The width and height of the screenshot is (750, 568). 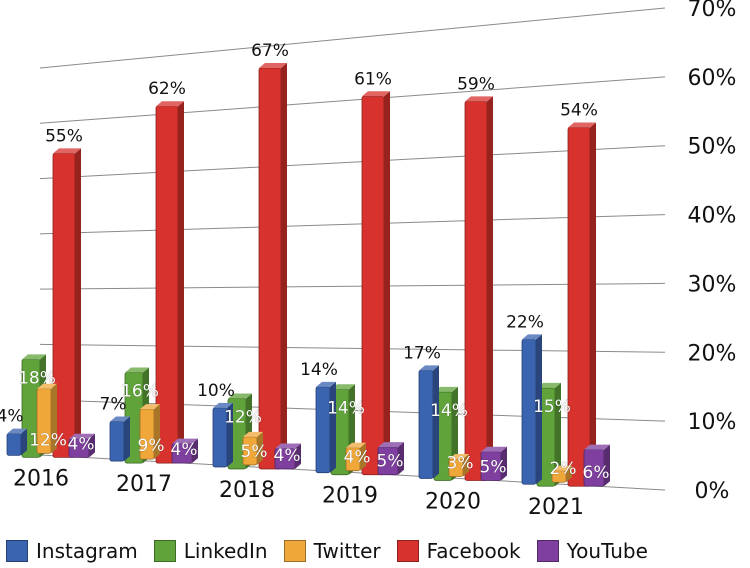 I want to click on y-tick-label: 30%, so click(x=712, y=284).